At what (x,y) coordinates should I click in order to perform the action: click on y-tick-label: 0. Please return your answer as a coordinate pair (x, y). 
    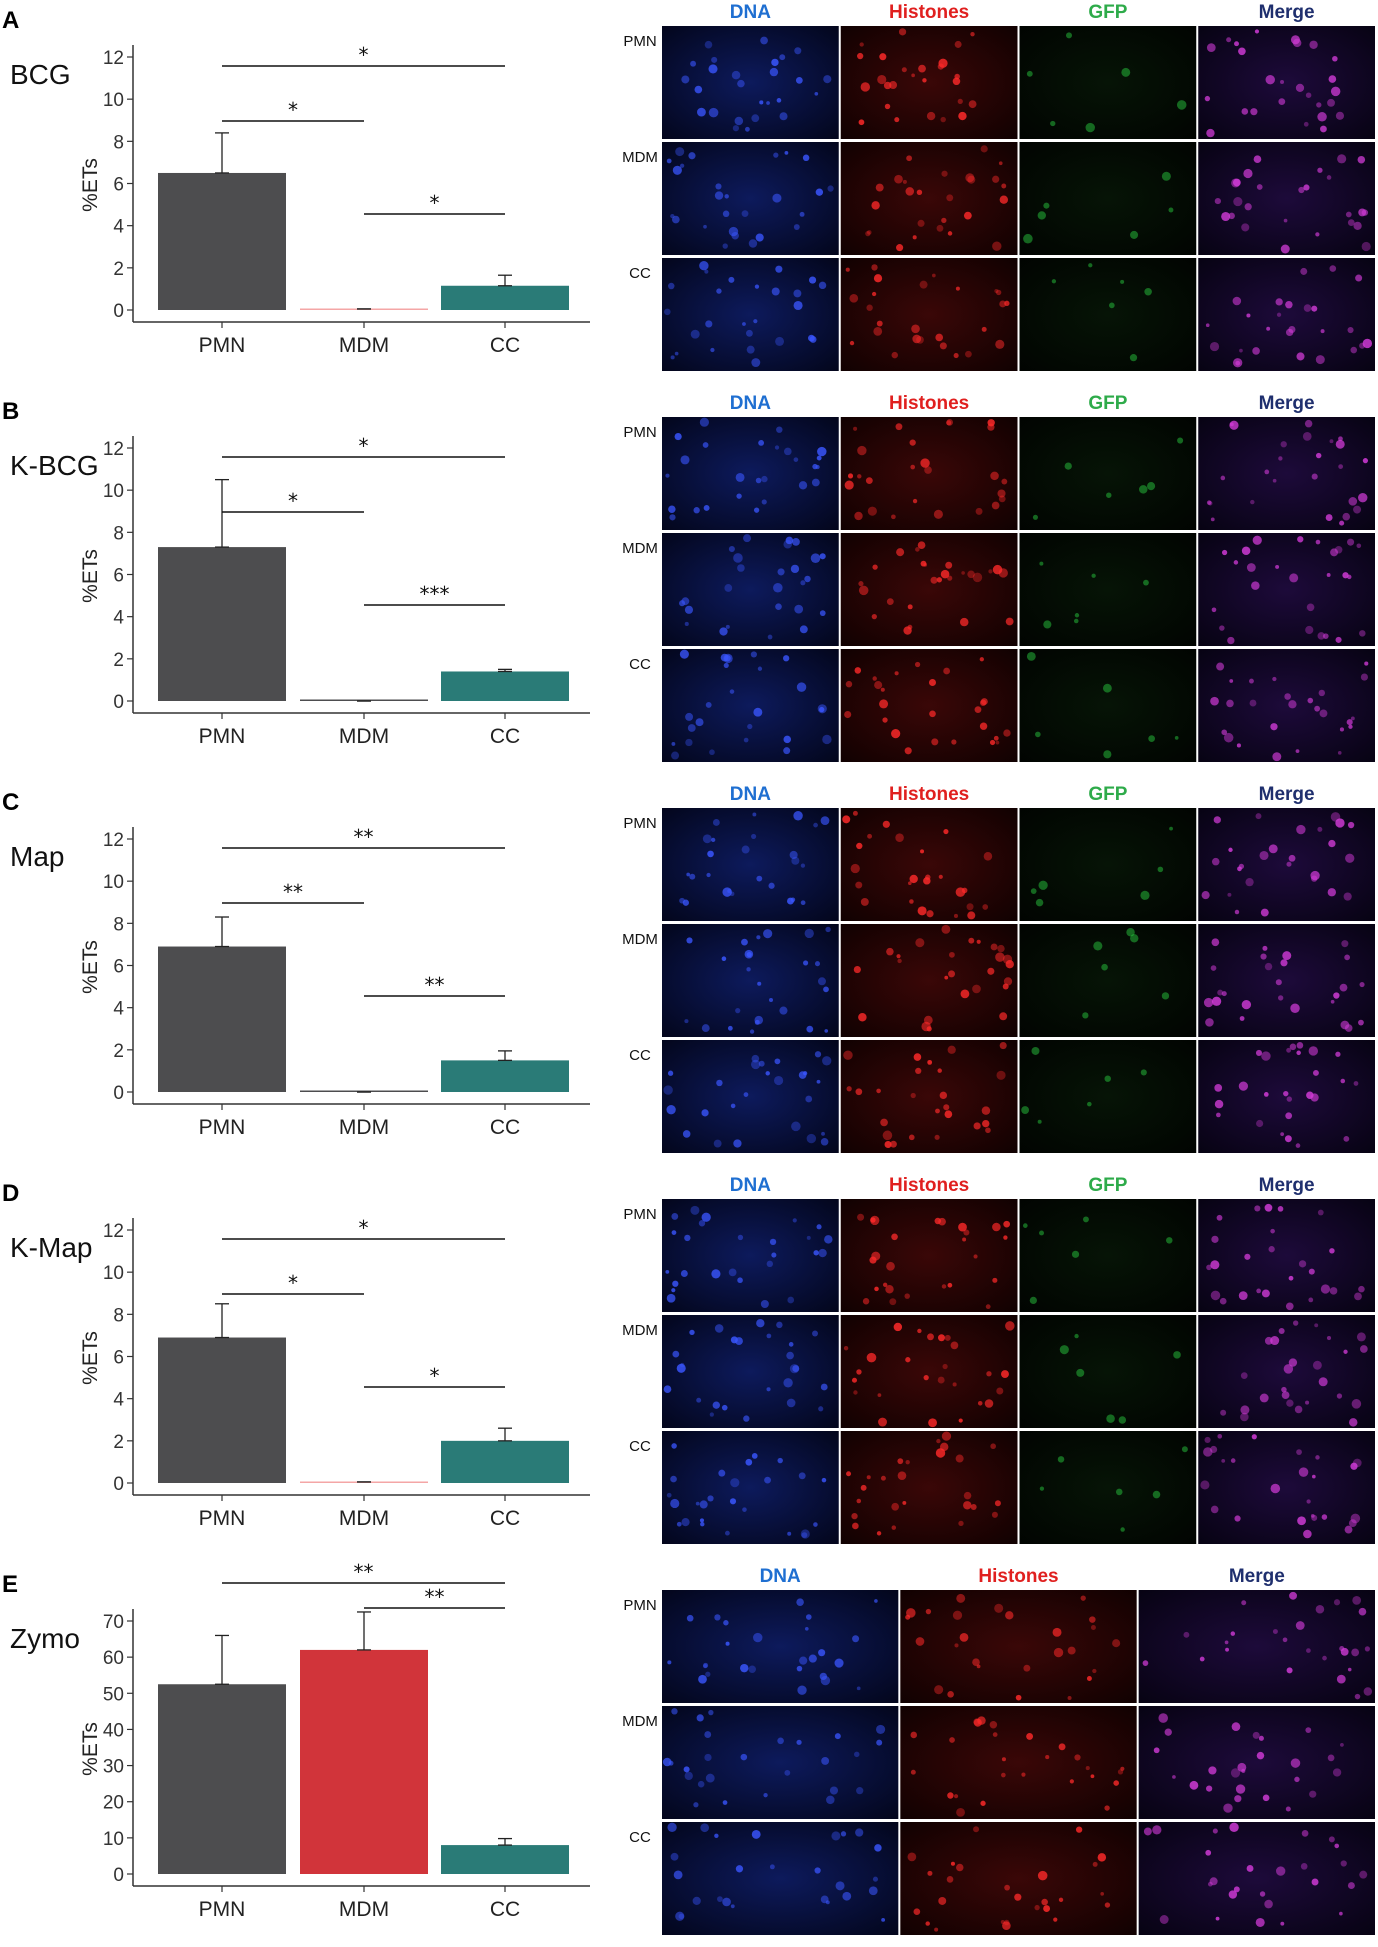
    Looking at the image, I should click on (118, 311).